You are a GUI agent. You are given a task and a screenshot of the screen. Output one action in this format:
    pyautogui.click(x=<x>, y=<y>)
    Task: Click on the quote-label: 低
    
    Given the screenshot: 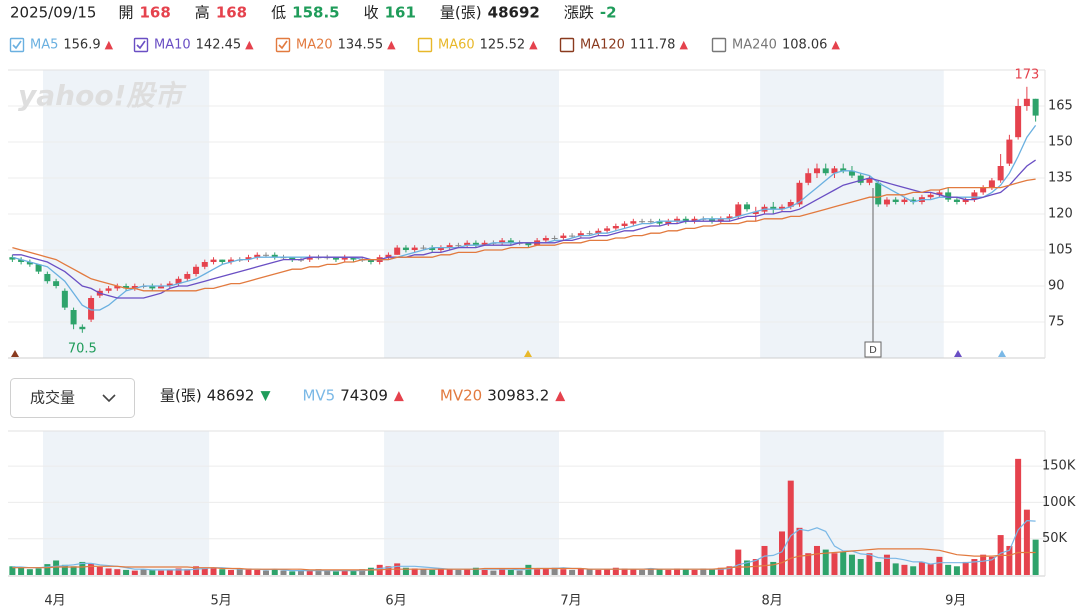 What is the action you would take?
    pyautogui.click(x=278, y=13)
    